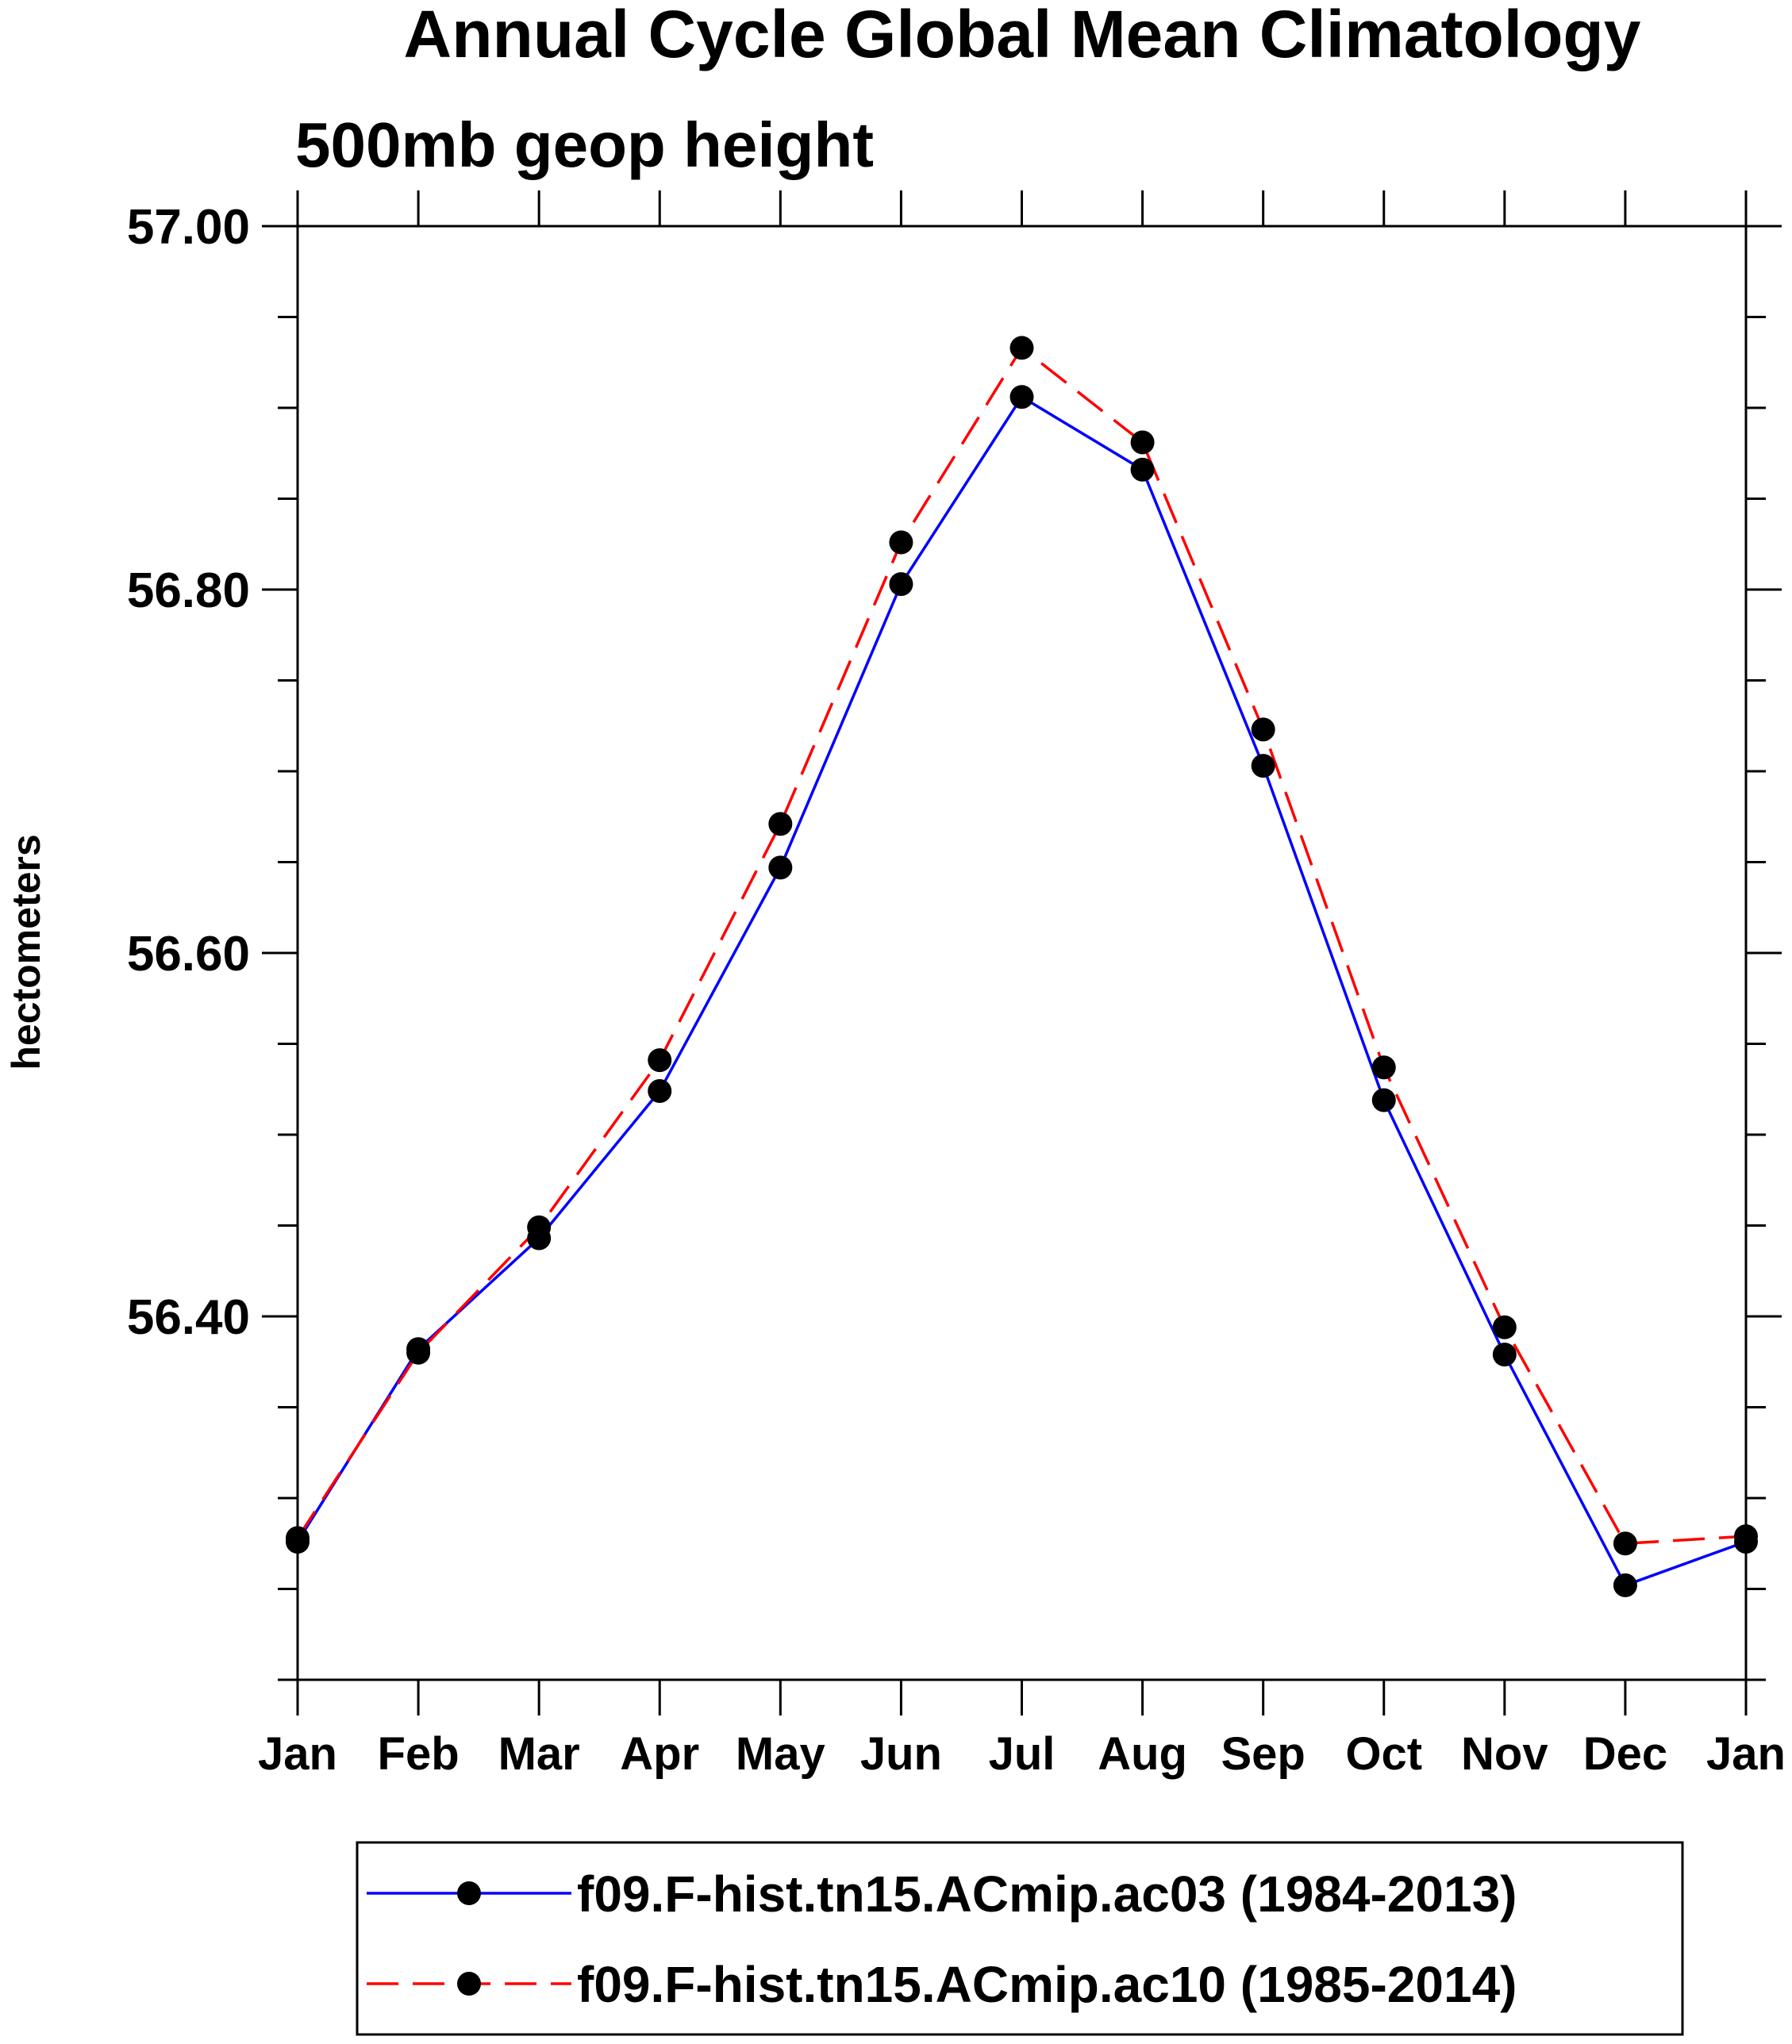 This screenshot has width=1792, height=2044. I want to click on y-tick-label: 56.40, so click(188, 1317).